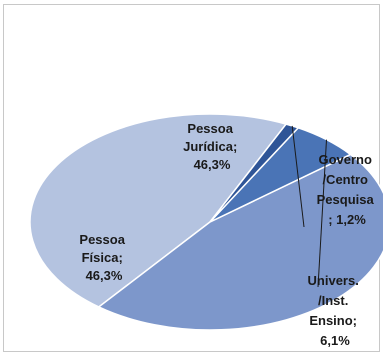 This screenshot has width=383, height=354. I want to click on label-univers-inst-ensino: Univers. /Inst. Ensino; 6,1%, so click(335, 310).